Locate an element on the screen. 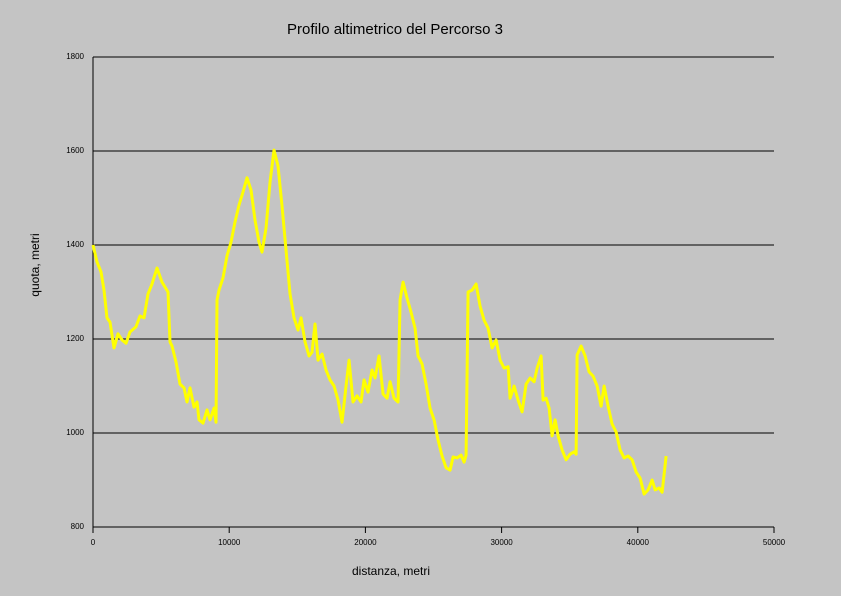  x-tick-label: 0 is located at coordinates (93, 542).